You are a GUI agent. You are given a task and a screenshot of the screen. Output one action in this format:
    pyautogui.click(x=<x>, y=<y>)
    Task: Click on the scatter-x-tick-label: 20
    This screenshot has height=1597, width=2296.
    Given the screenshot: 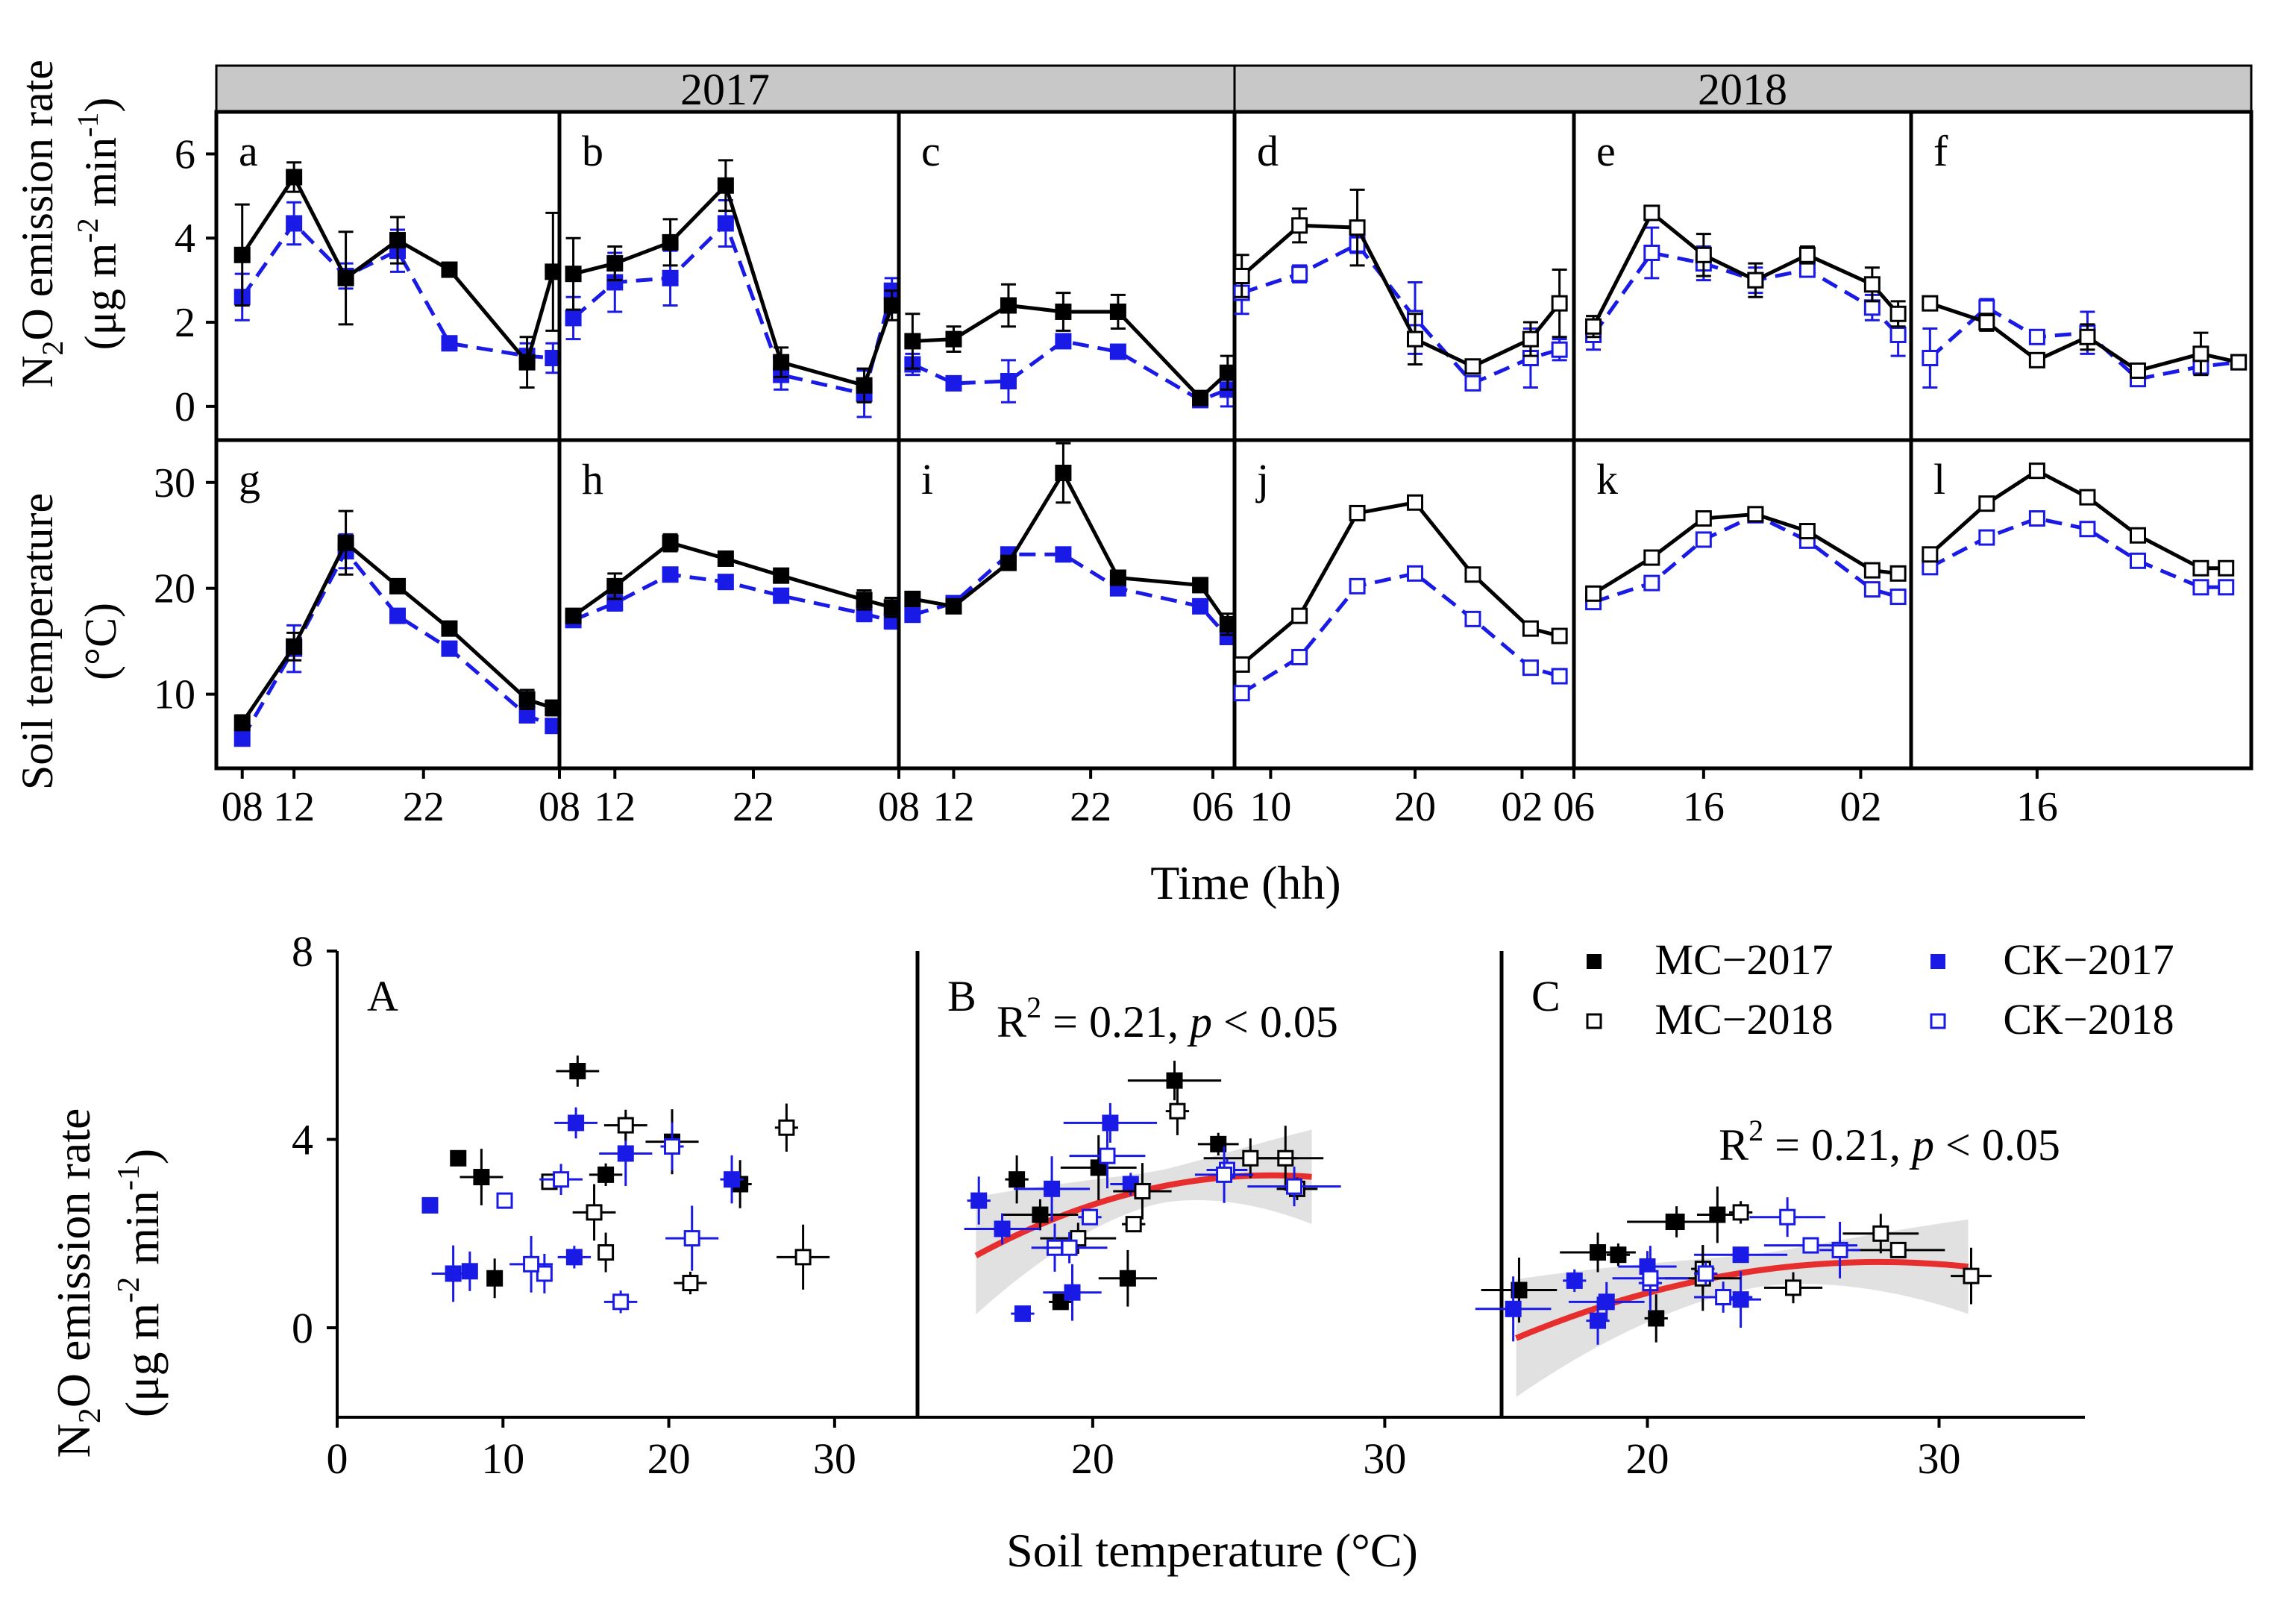 What is the action you would take?
    pyautogui.click(x=1092, y=1458)
    